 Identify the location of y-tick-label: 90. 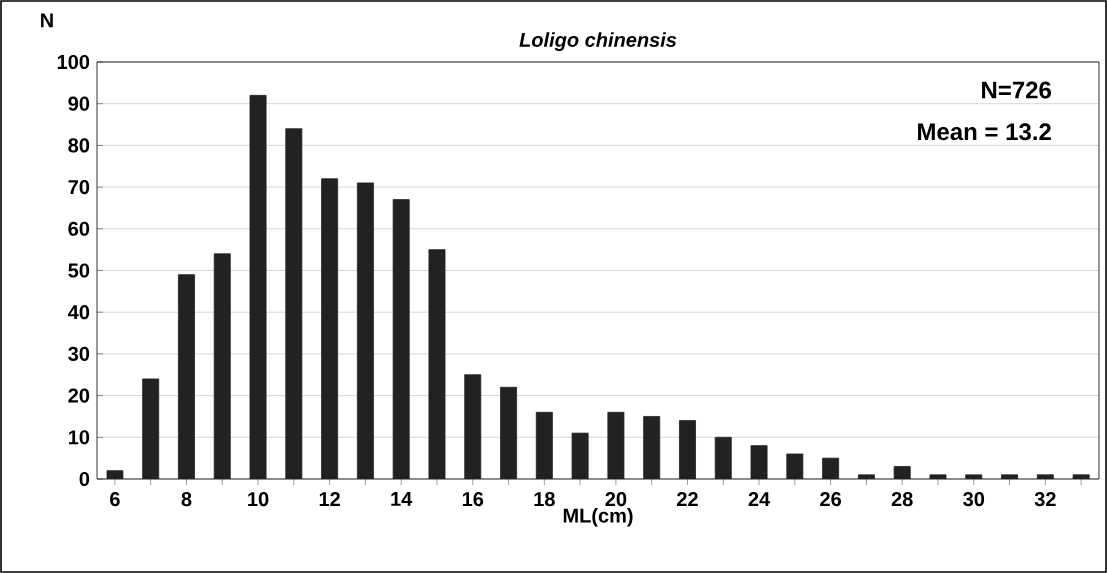
(79, 103).